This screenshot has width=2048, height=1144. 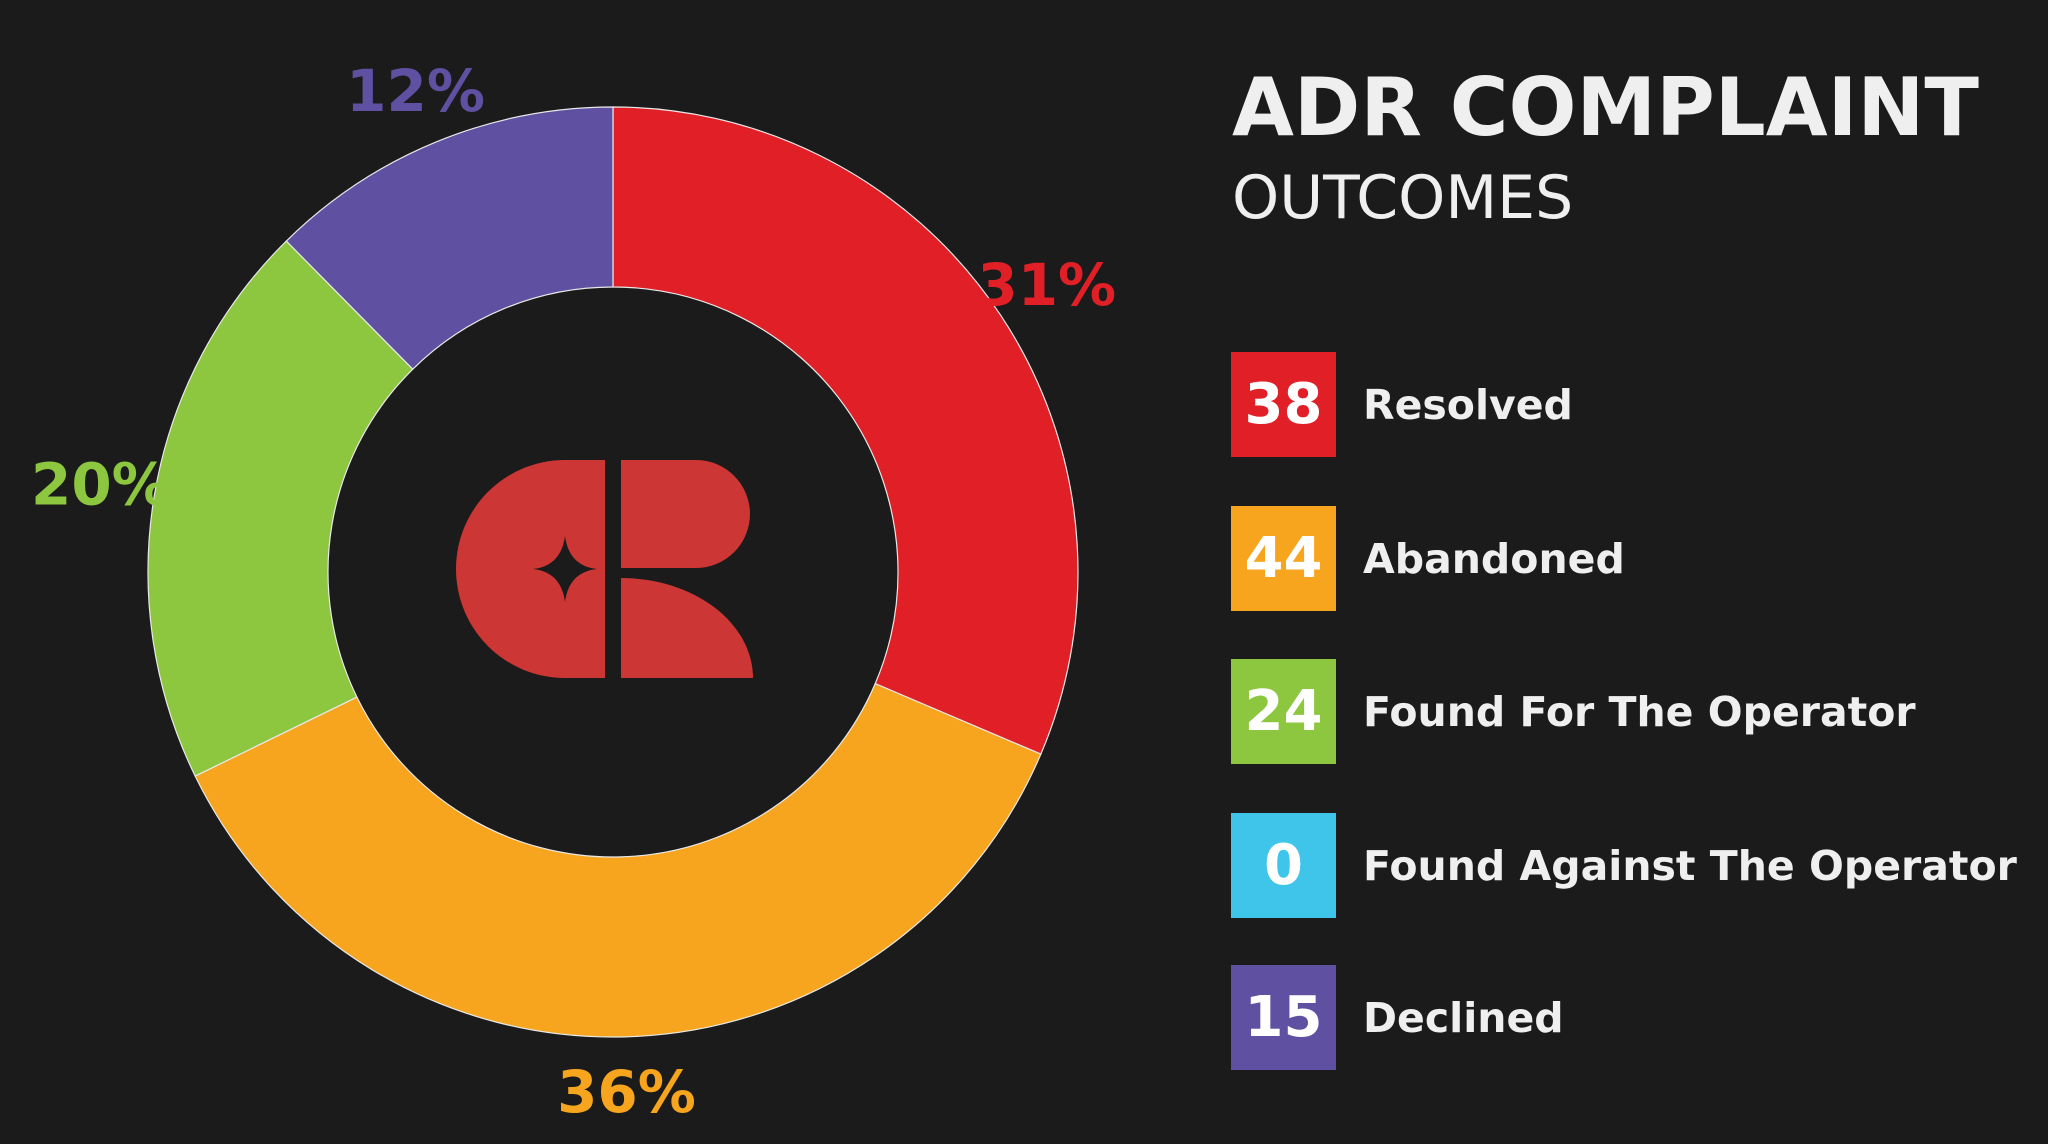 I want to click on legend-value-box: 24, so click(x=1283, y=711).